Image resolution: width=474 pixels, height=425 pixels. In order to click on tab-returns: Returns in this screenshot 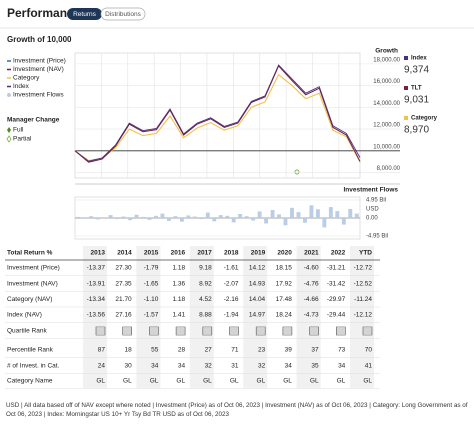, I will do `click(85, 14)`.